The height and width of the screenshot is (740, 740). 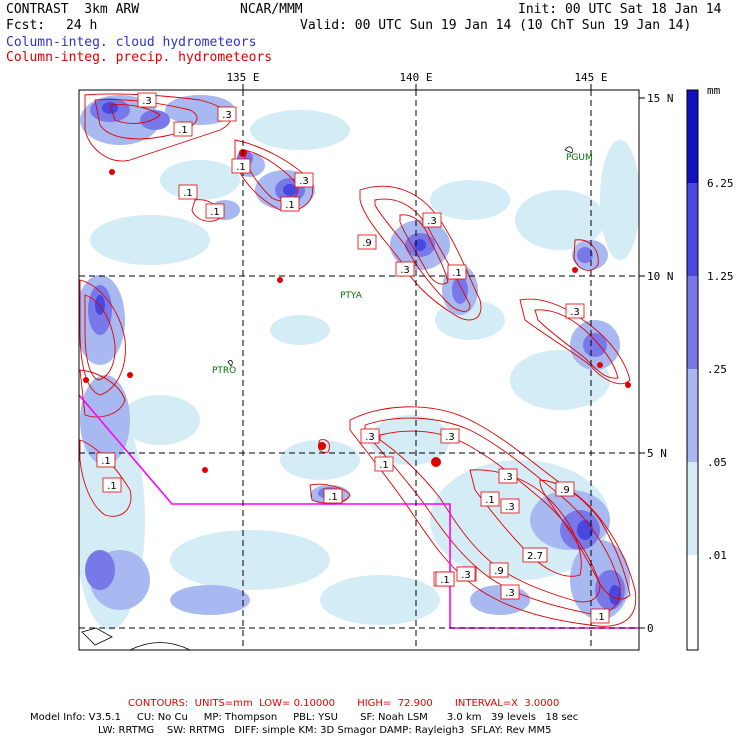 What do you see at coordinates (650, 628) in the screenshot?
I see `lat-label-0: 0` at bounding box center [650, 628].